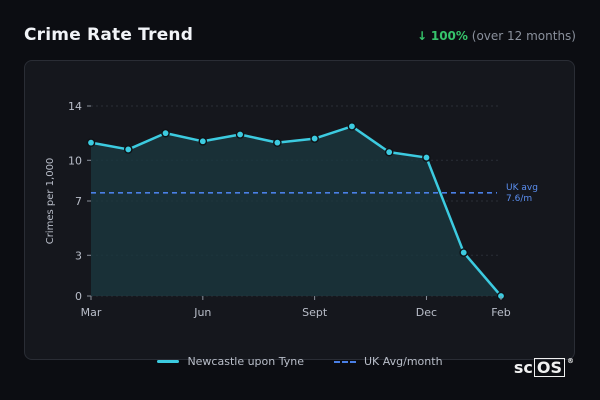 The height and width of the screenshot is (400, 600). What do you see at coordinates (449, 36) in the screenshot?
I see `change-percent: 100%` at bounding box center [449, 36].